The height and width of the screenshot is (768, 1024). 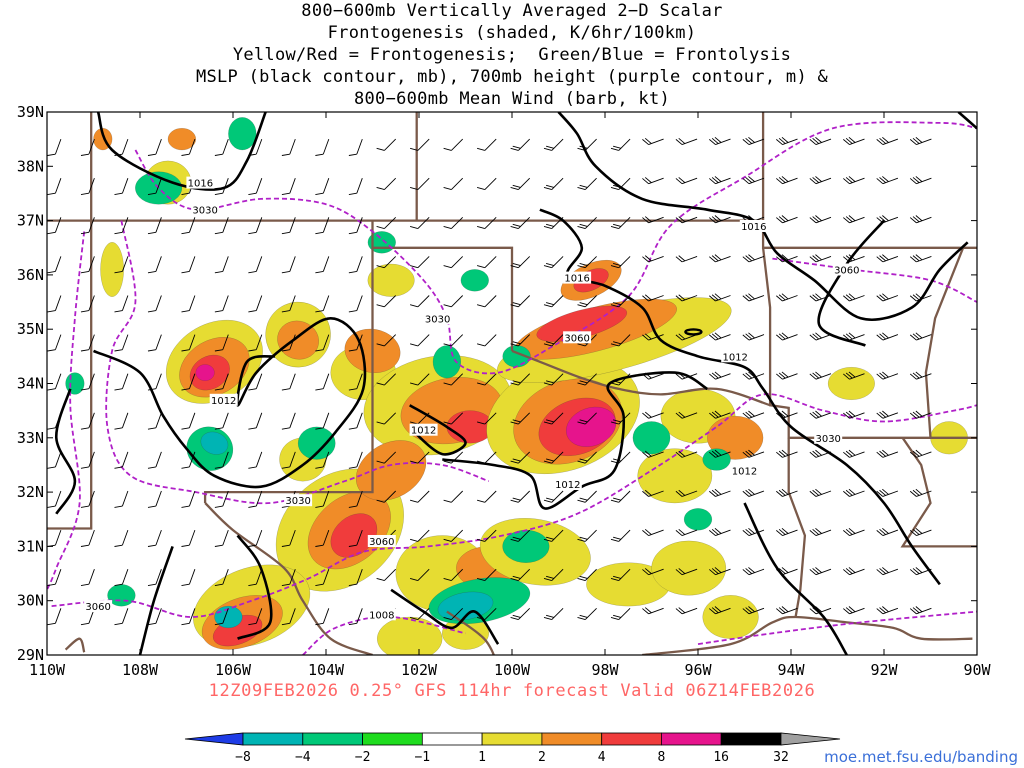 I want to click on lat-label: 37N, so click(x=30, y=221).